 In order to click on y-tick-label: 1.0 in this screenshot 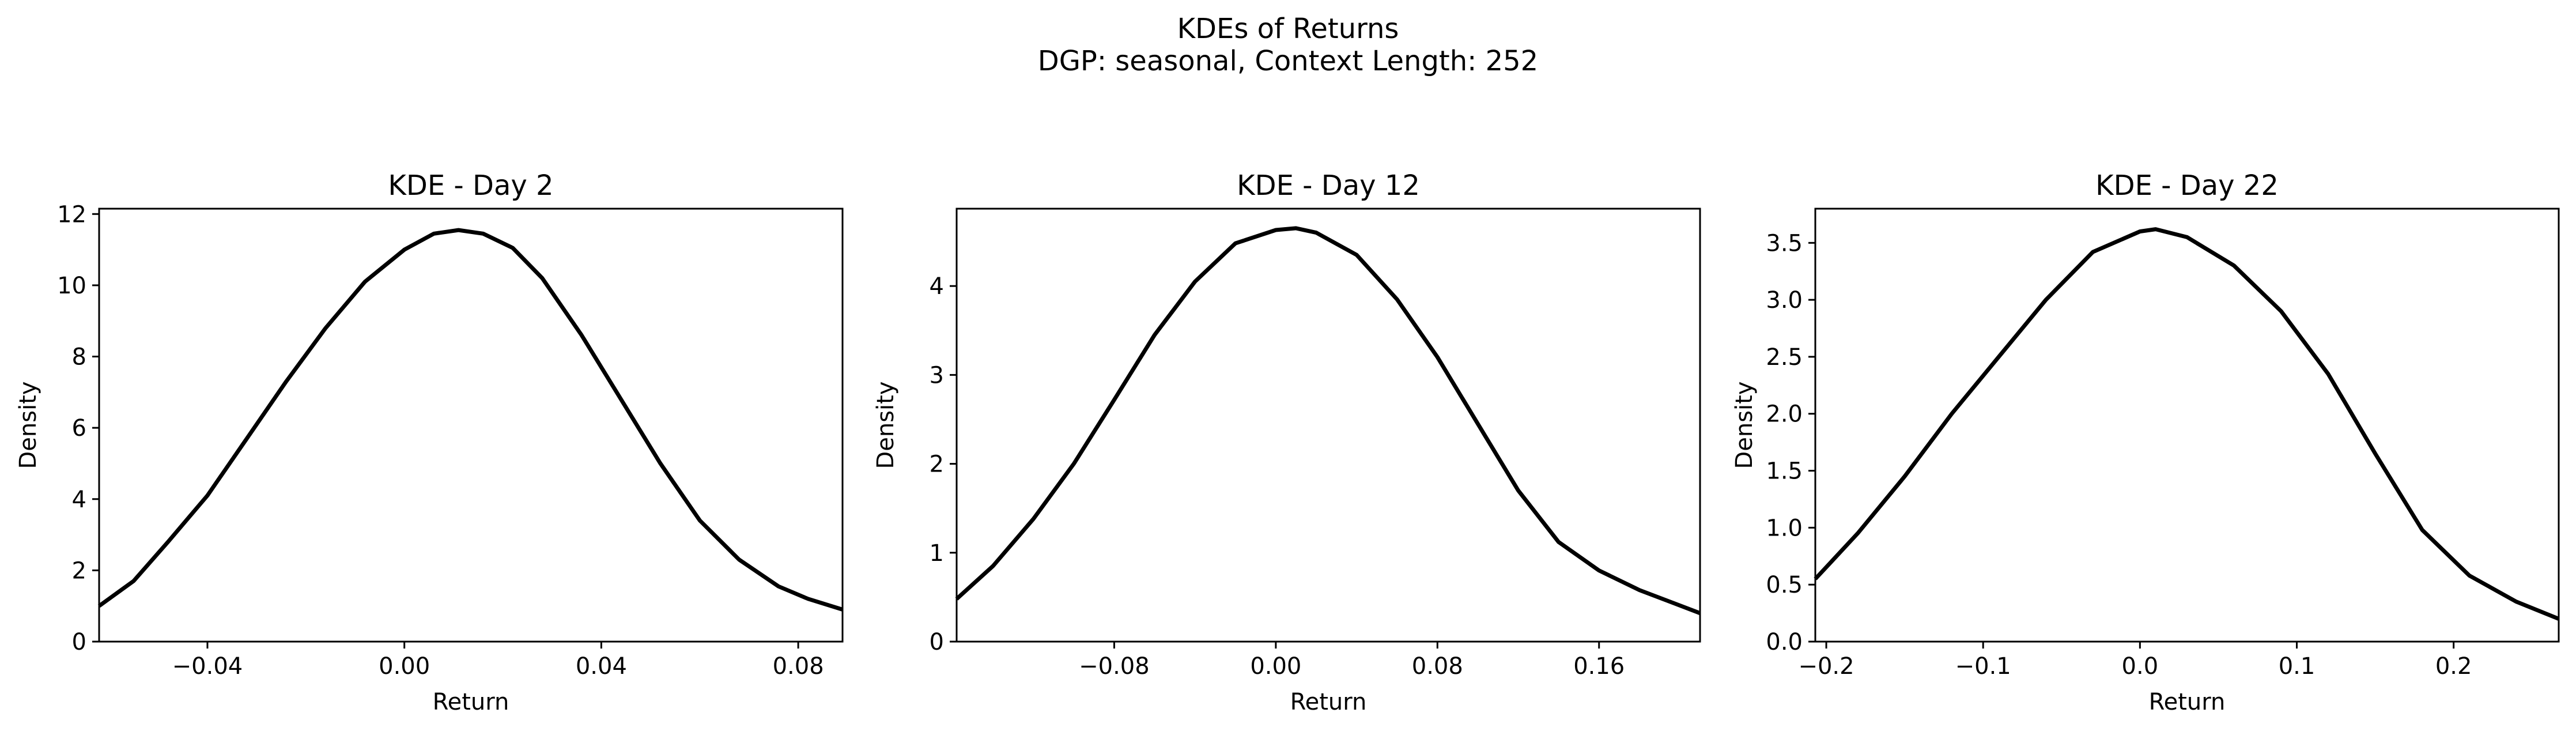, I will do `click(1784, 528)`.